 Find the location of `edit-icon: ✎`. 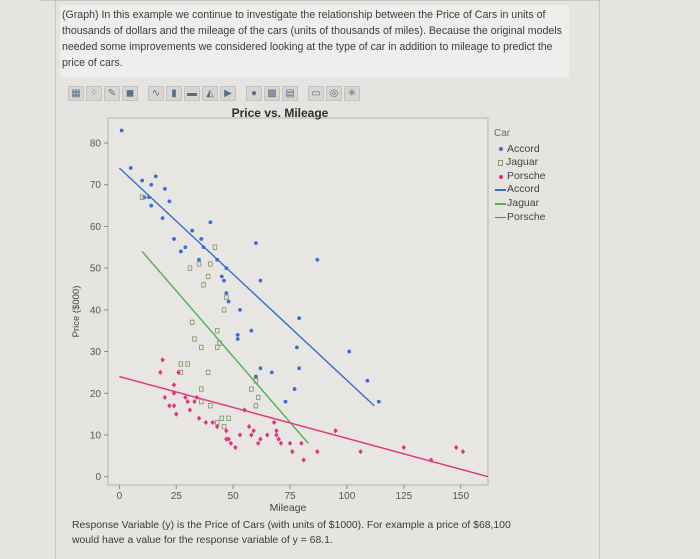

edit-icon: ✎ is located at coordinates (112, 93).